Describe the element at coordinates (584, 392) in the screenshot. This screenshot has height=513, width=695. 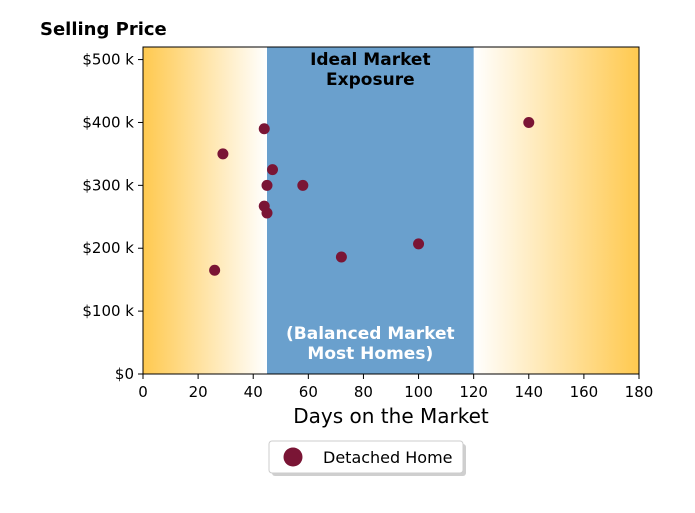
I see `x-tick-label: 160` at that location.